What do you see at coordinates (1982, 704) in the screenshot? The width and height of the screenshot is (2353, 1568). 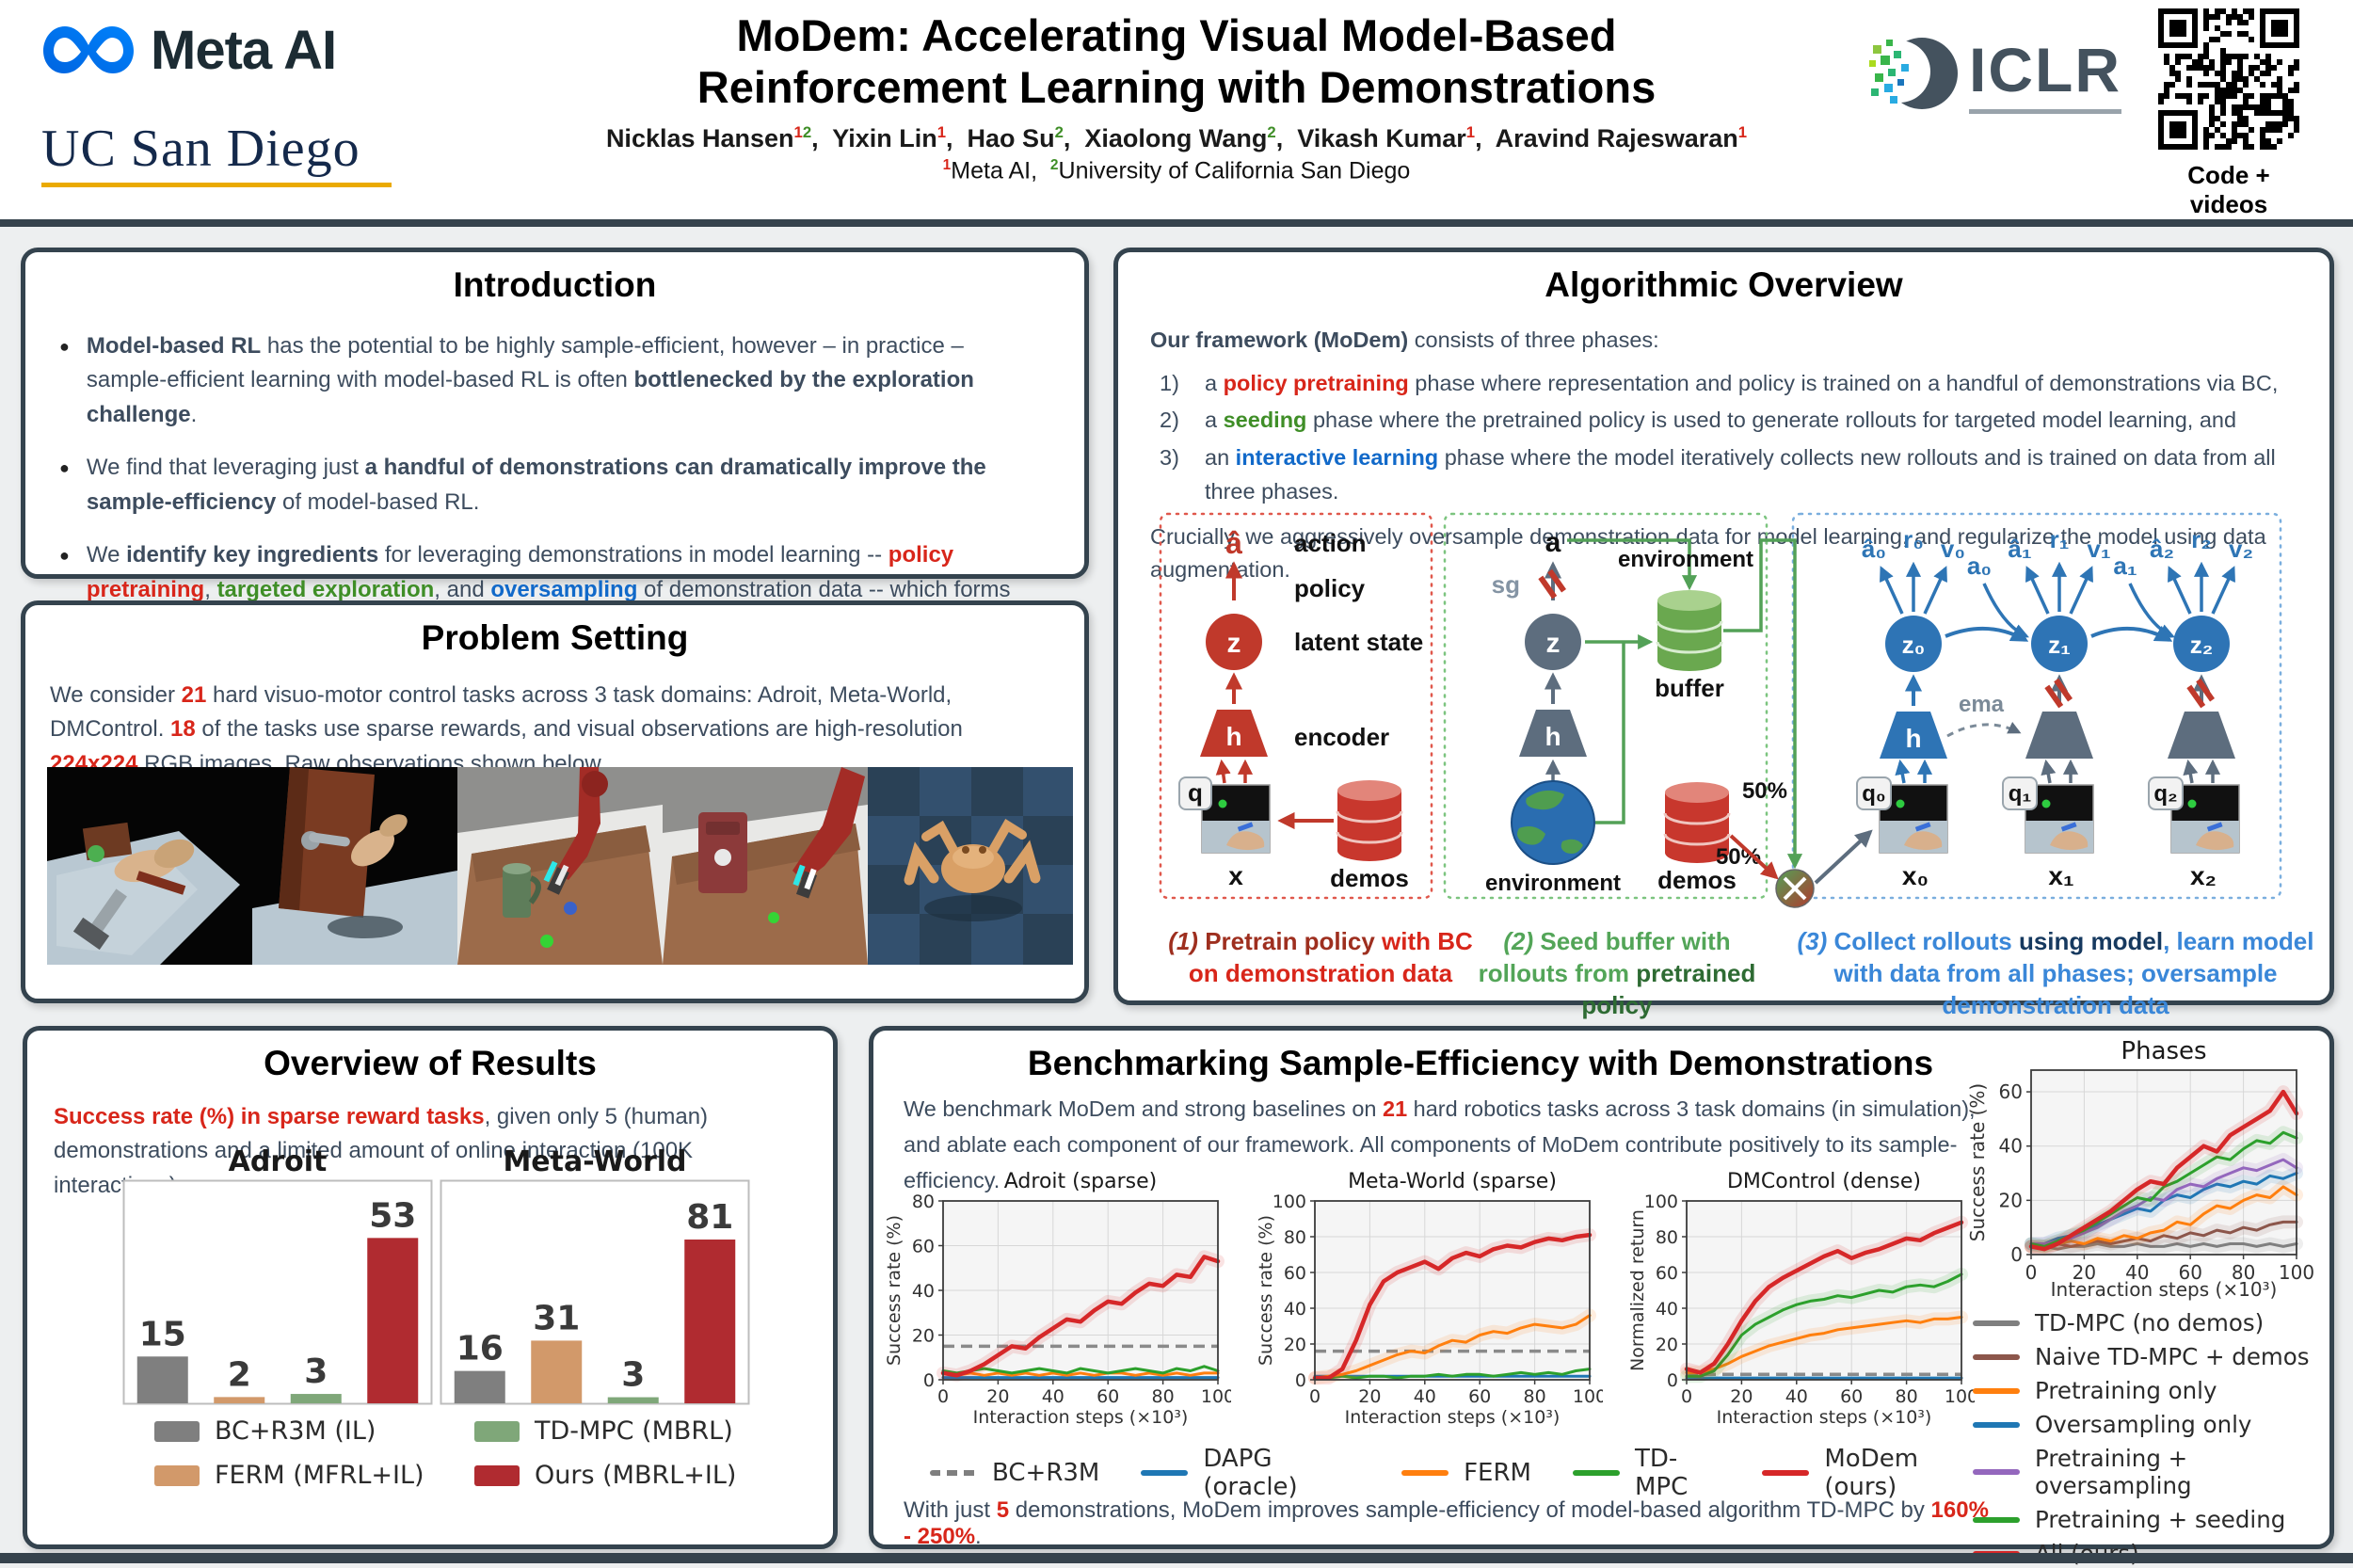 I see `ema-label: ema` at bounding box center [1982, 704].